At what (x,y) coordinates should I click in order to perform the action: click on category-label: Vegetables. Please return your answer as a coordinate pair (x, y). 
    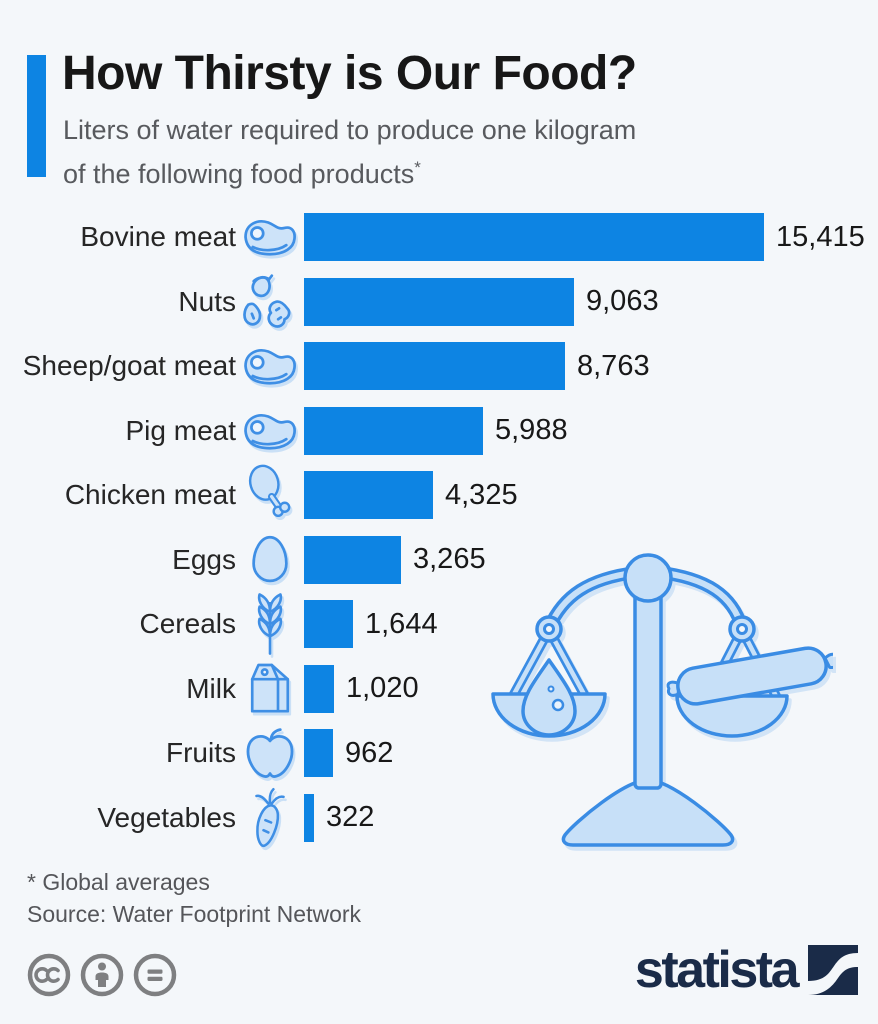
    Looking at the image, I should click on (166, 817).